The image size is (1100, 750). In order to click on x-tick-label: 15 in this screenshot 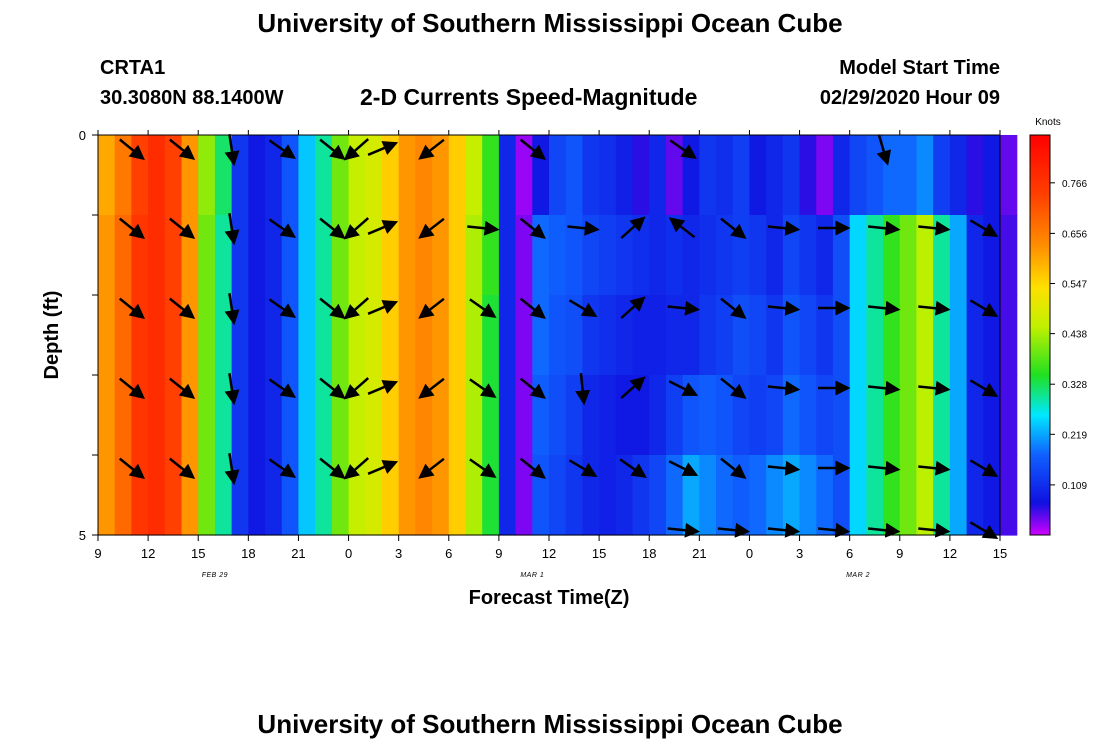, I will do `click(599, 553)`.